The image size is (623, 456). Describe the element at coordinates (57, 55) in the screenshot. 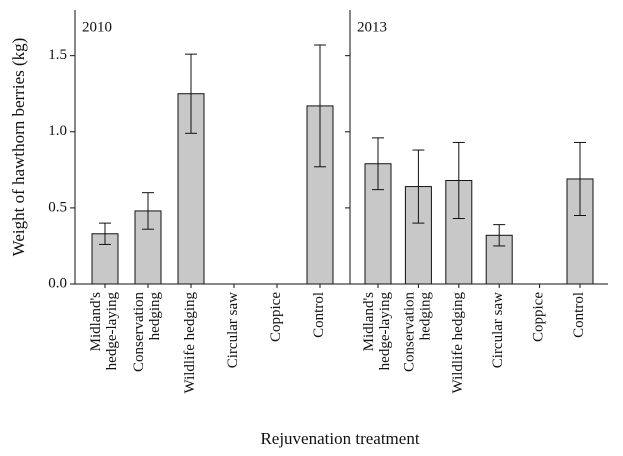

I see `y-tick-label: 1.5` at that location.